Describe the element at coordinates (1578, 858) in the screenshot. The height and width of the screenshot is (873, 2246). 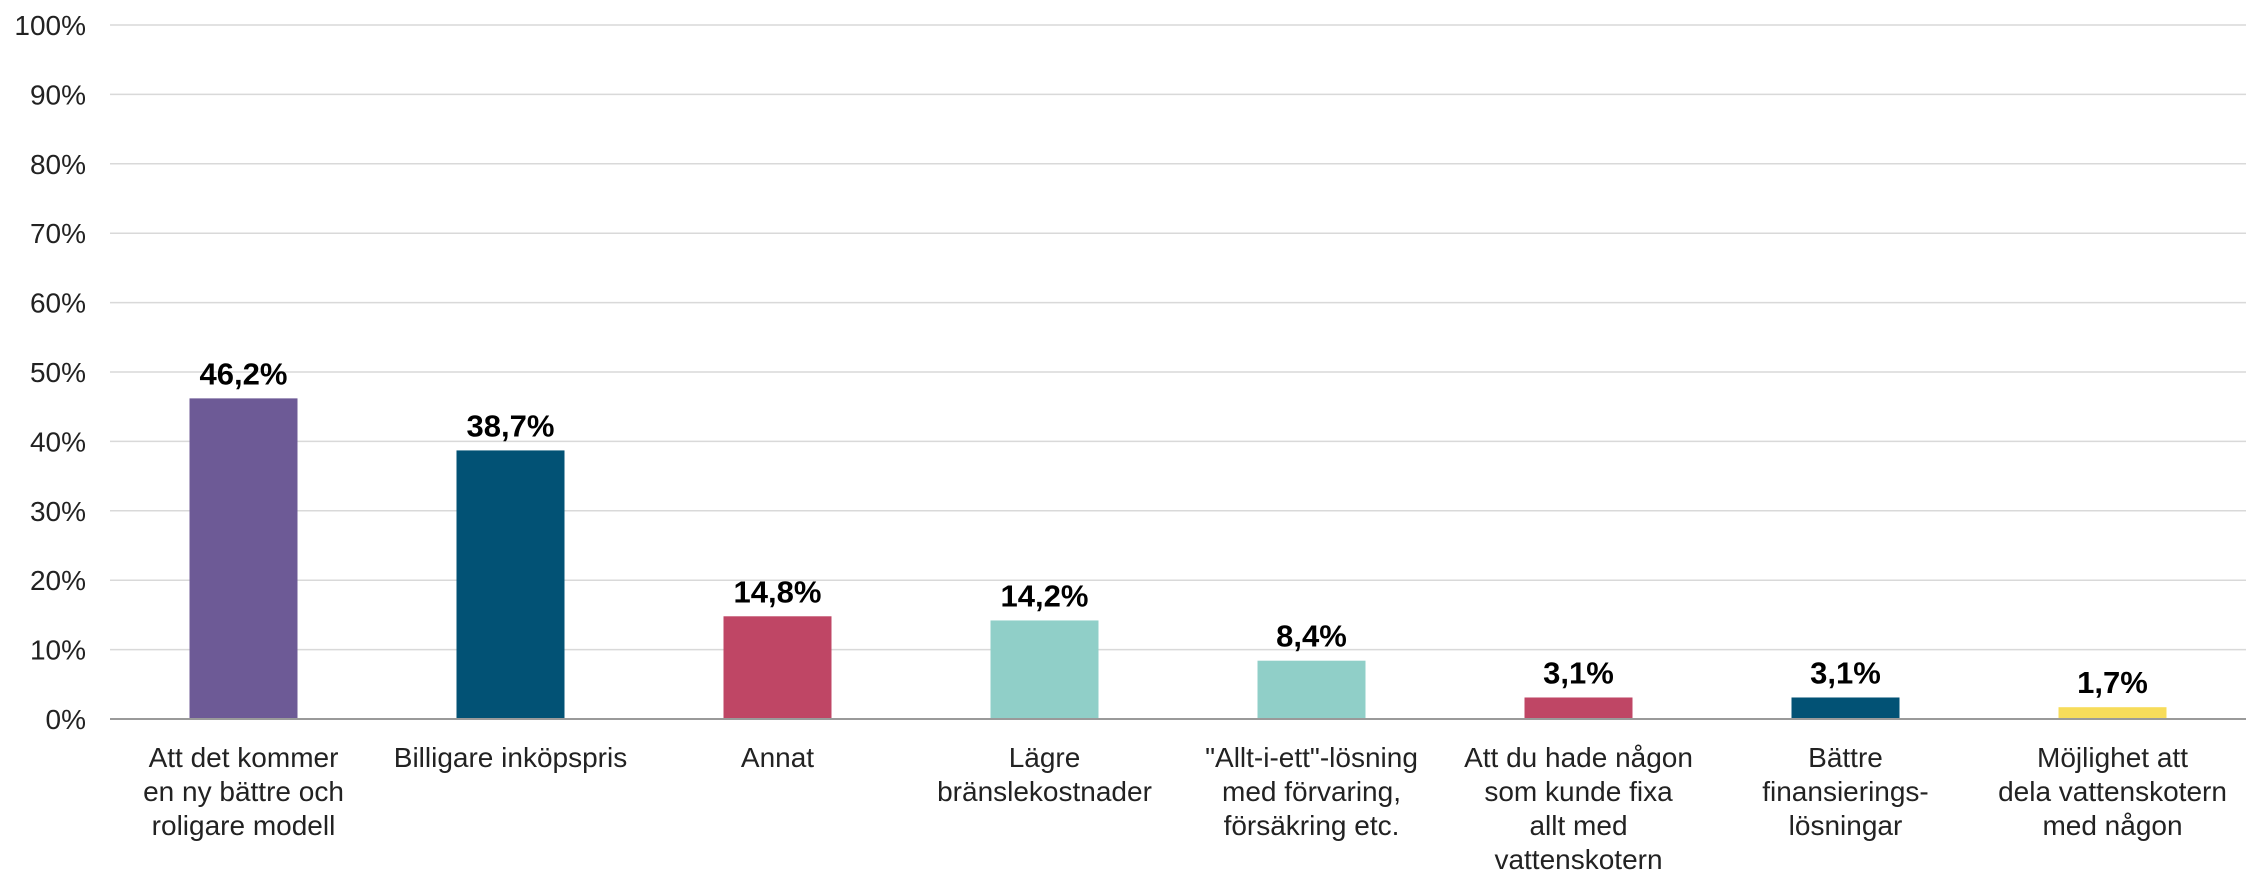
I see `category-label-line: vattenskotern` at that location.